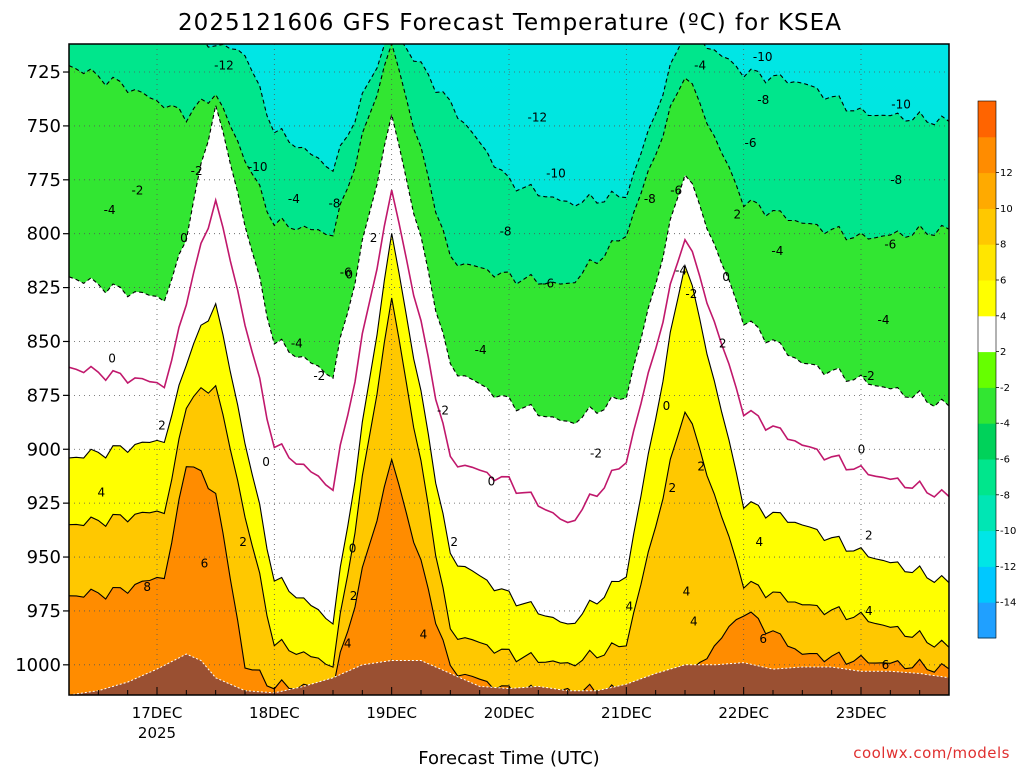 Image resolution: width=1024 pixels, height=768 pixels. Describe the element at coordinates (44, 234) in the screenshot. I see `y-tick-label-3: 800` at that location.